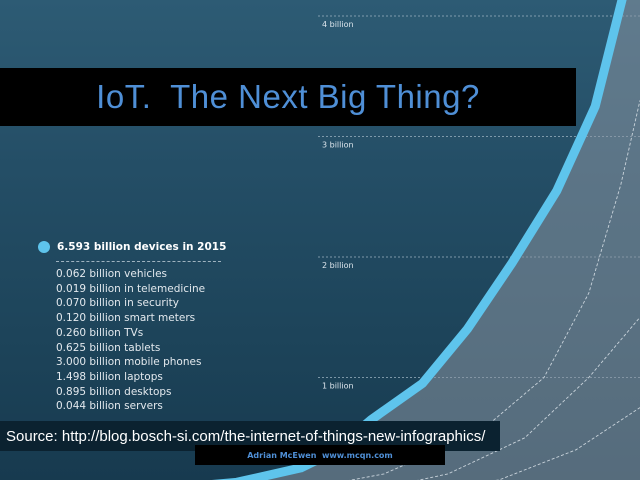  I want to click on legend-item: 0.044 billion servers, so click(109, 406).